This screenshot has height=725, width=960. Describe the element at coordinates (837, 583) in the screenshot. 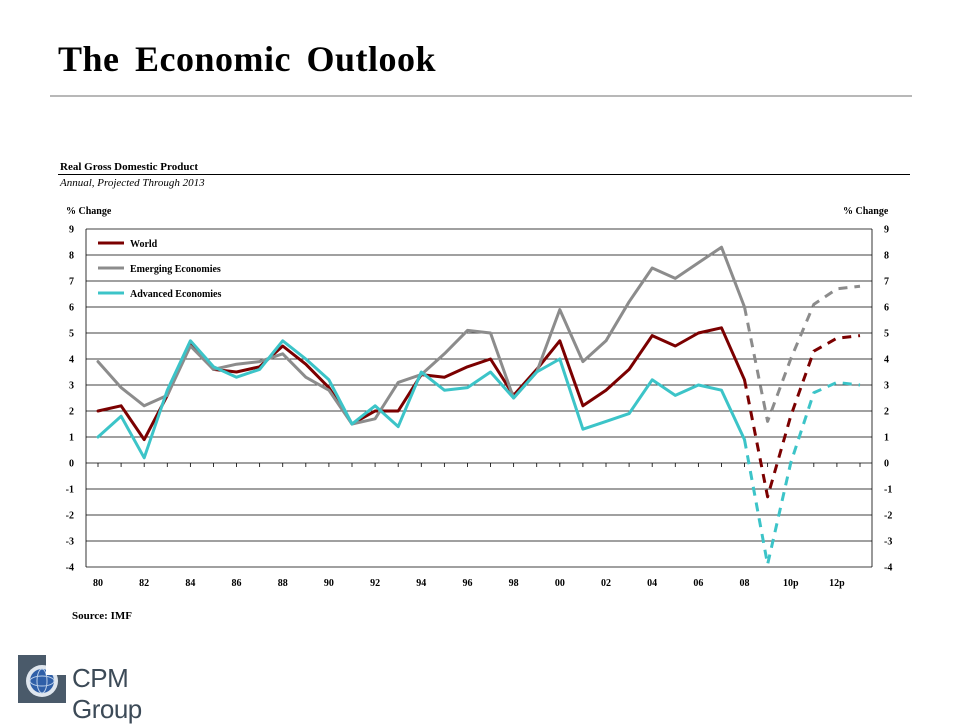

I see `x-tick-label: 12p` at that location.